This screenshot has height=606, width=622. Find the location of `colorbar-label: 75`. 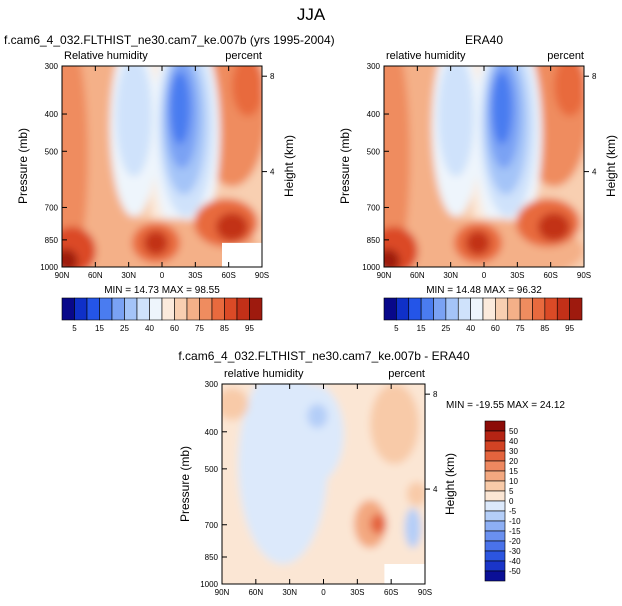

colorbar-label: 75 is located at coordinates (520, 328).